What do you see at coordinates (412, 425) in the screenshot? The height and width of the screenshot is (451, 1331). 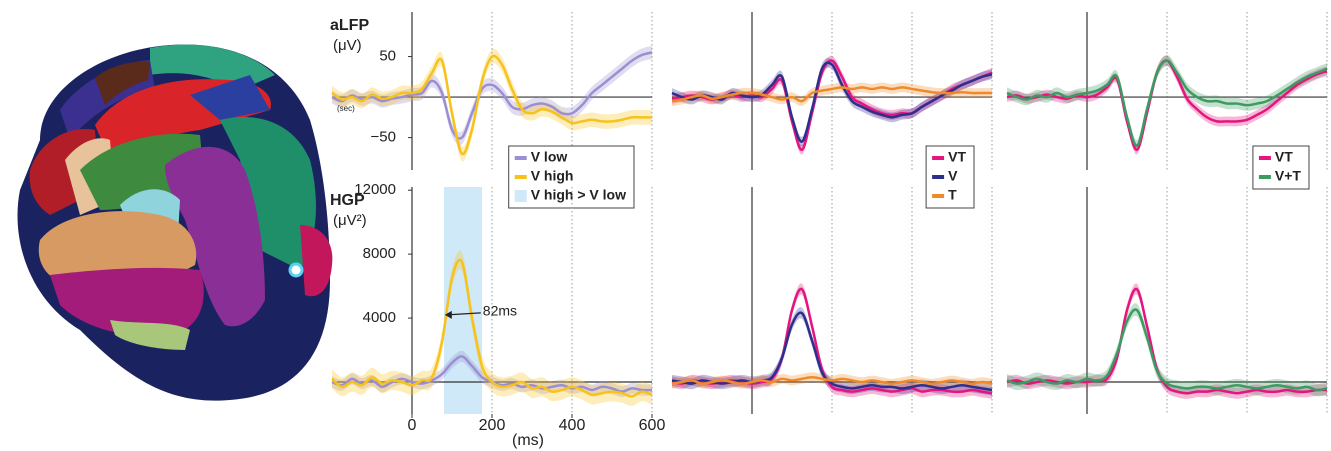 I see `x-tick-label: 0` at bounding box center [412, 425].